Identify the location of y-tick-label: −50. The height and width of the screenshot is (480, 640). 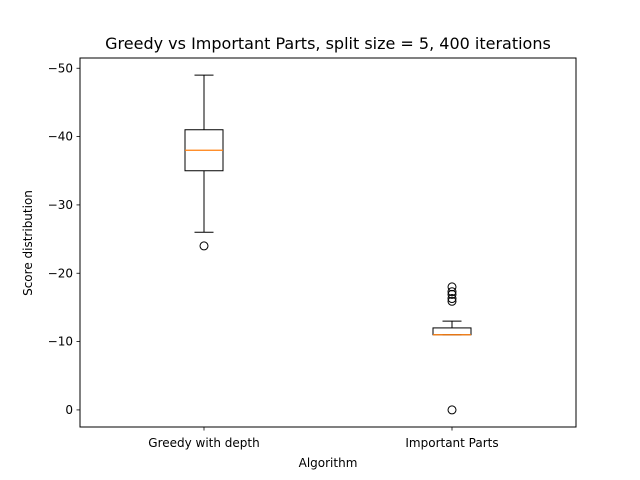
(60, 68).